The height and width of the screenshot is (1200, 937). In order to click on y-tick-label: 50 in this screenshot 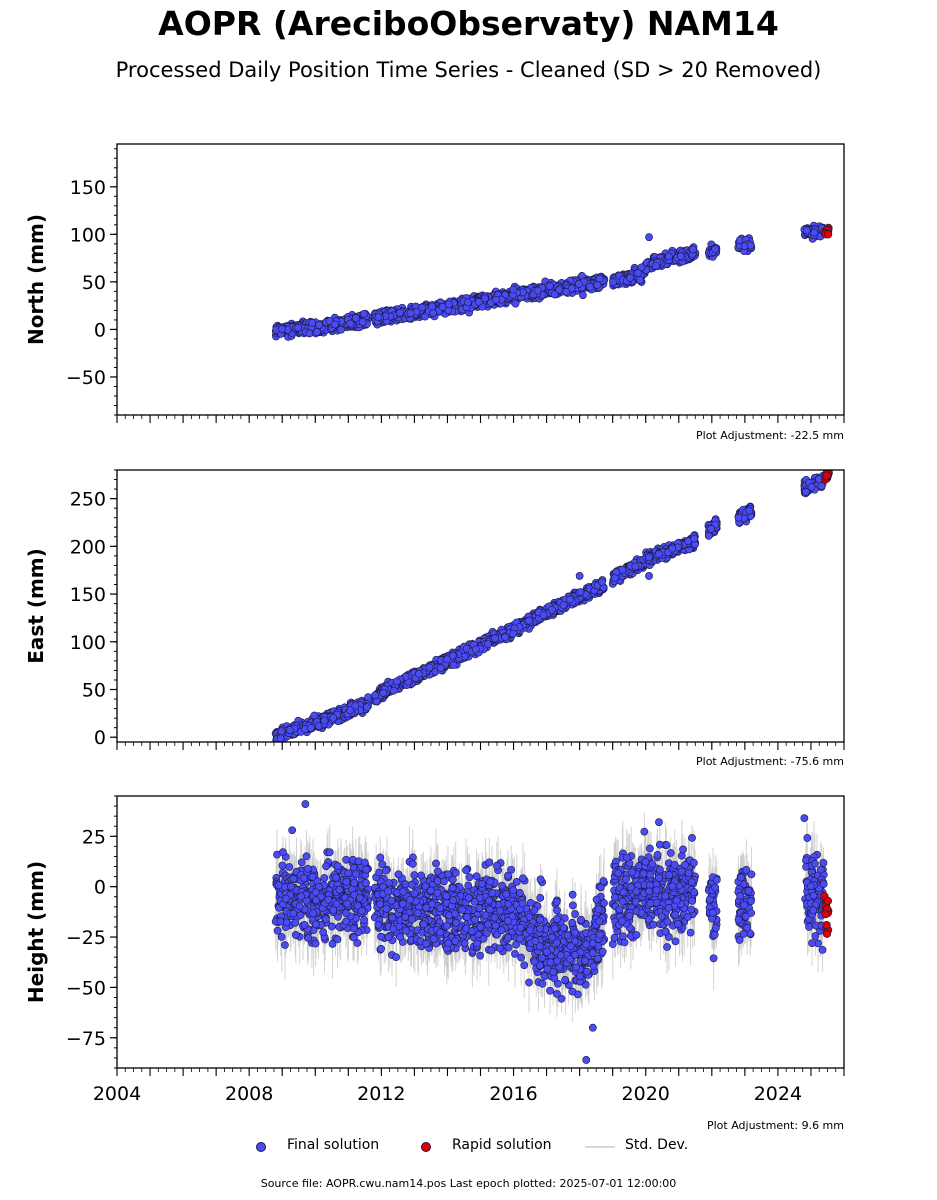, I will do `click(94, 283)`.